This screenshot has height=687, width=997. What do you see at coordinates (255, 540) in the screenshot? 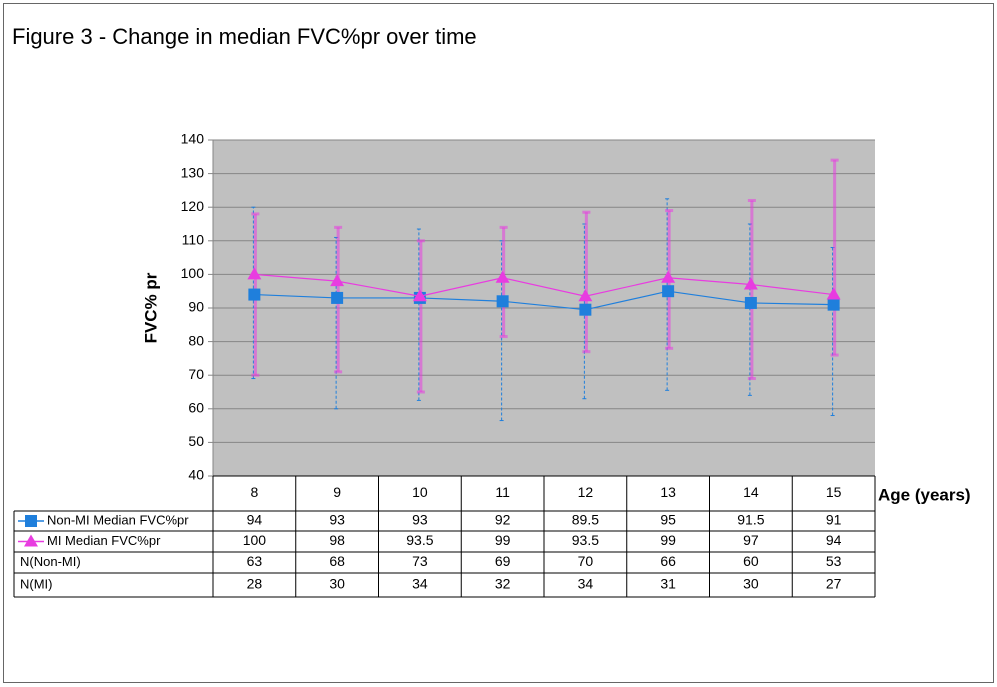
I see `table-cell: 100` at bounding box center [255, 540].